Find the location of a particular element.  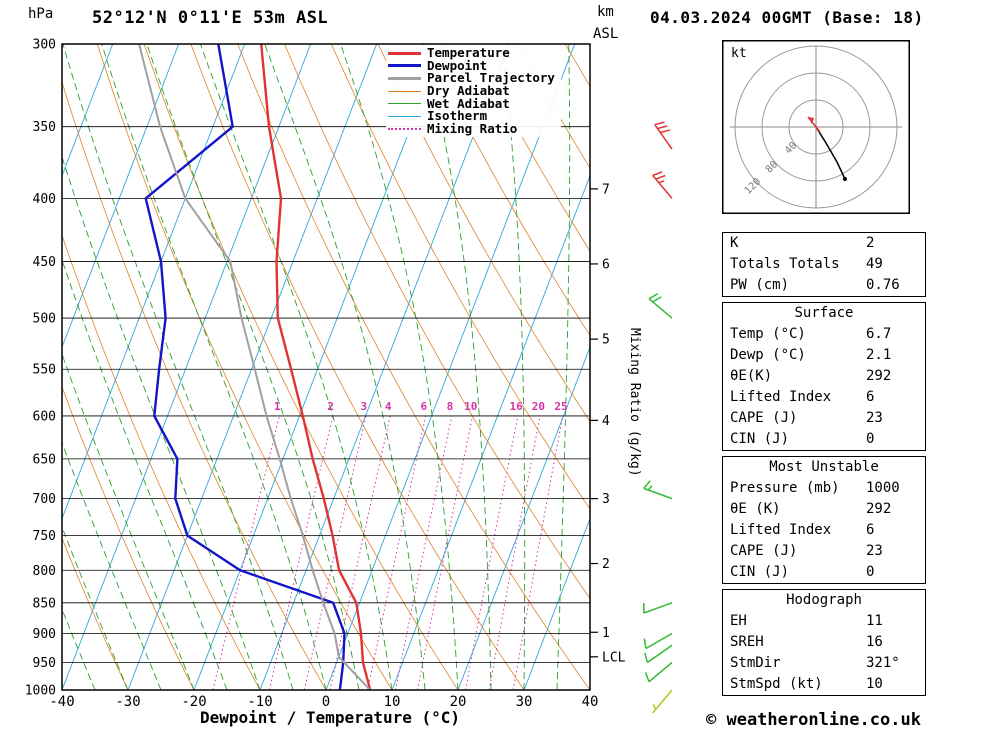

stat-label: θE(K) is located at coordinates (751, 376).